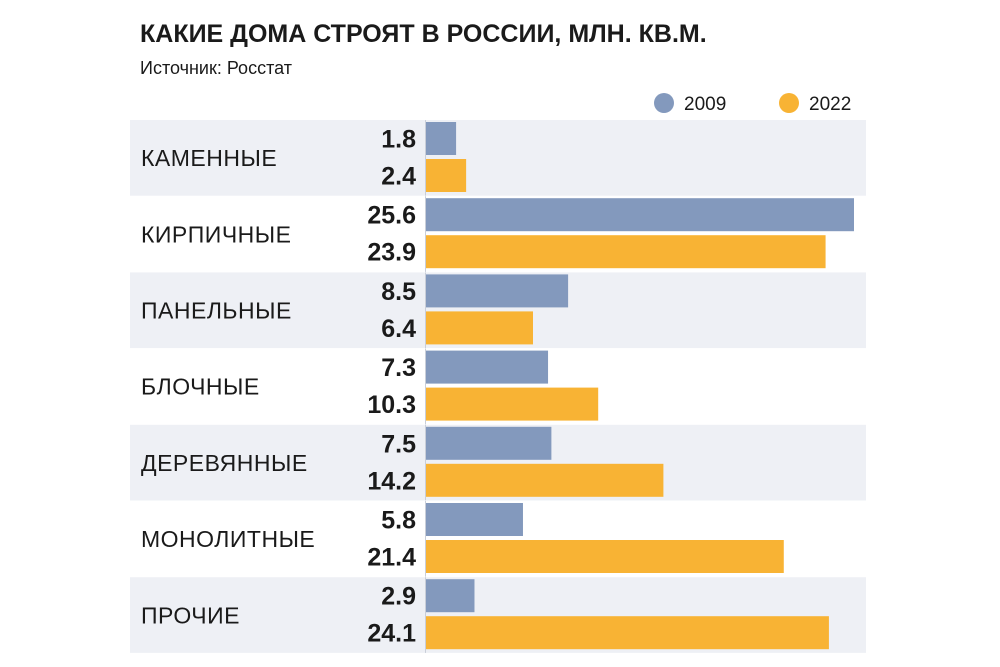 The width and height of the screenshot is (1000, 667). Describe the element at coordinates (398, 329) in the screenshot. I see `value-label: 6.4` at that location.